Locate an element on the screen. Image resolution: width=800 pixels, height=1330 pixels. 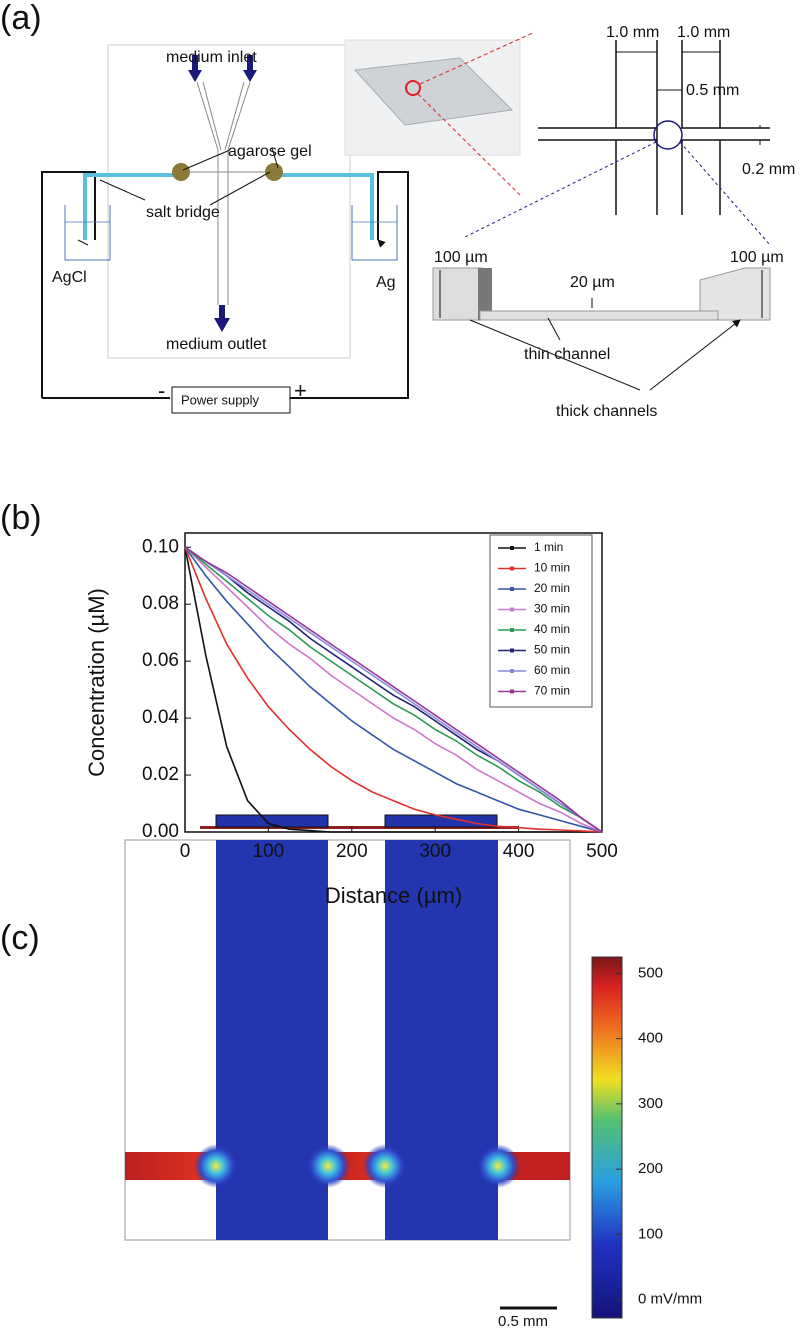
beaker is located at coordinates (231, 233).